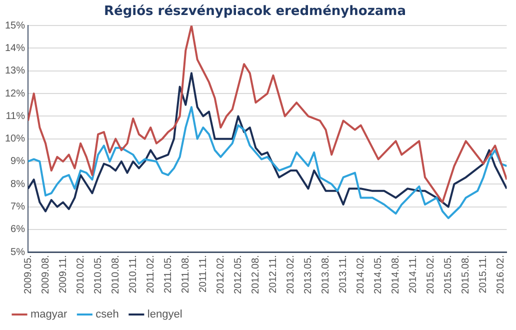  I want to click on x-tick-label: 2015.05., so click(448, 274).